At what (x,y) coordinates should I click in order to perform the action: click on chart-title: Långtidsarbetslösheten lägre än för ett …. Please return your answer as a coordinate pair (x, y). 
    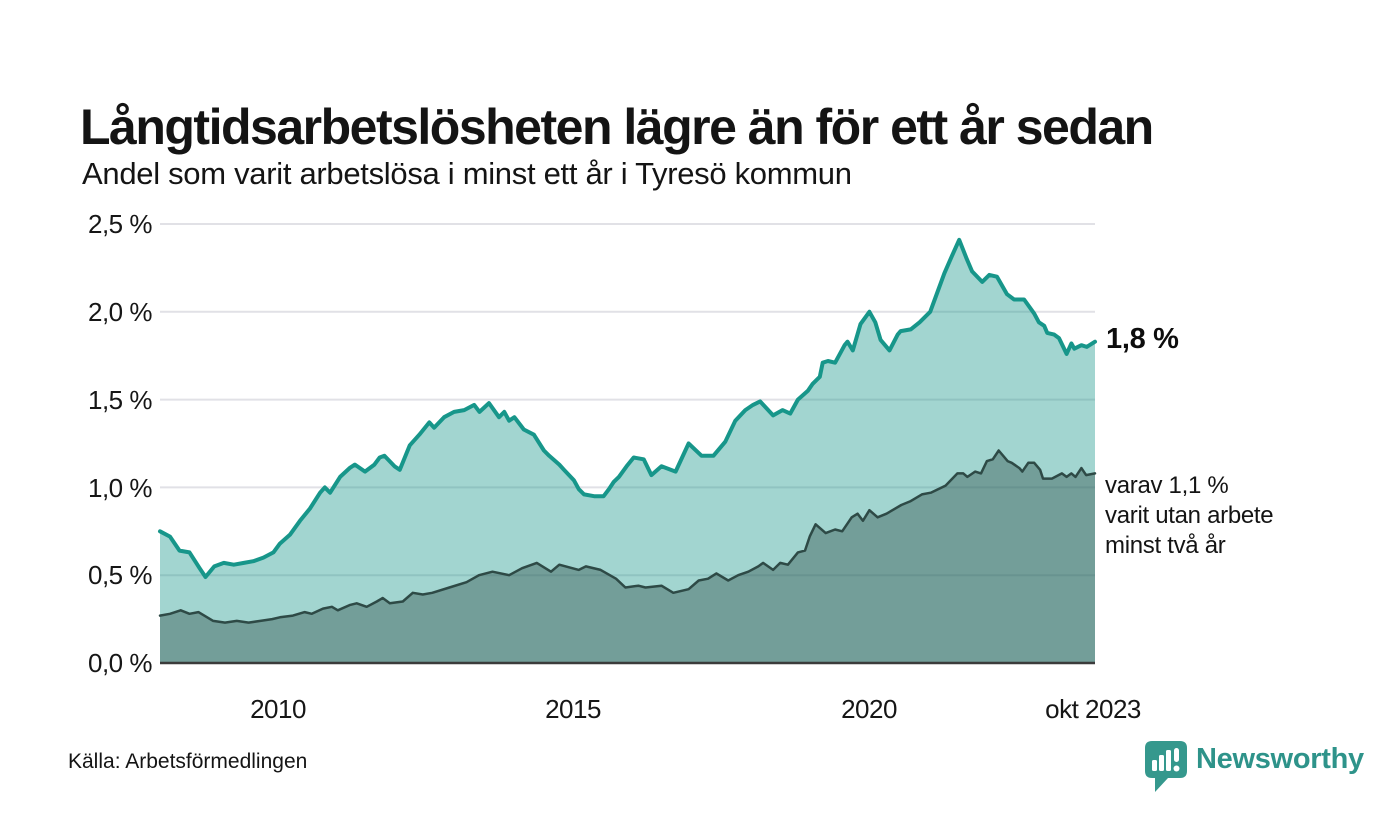
    Looking at the image, I should click on (617, 126).